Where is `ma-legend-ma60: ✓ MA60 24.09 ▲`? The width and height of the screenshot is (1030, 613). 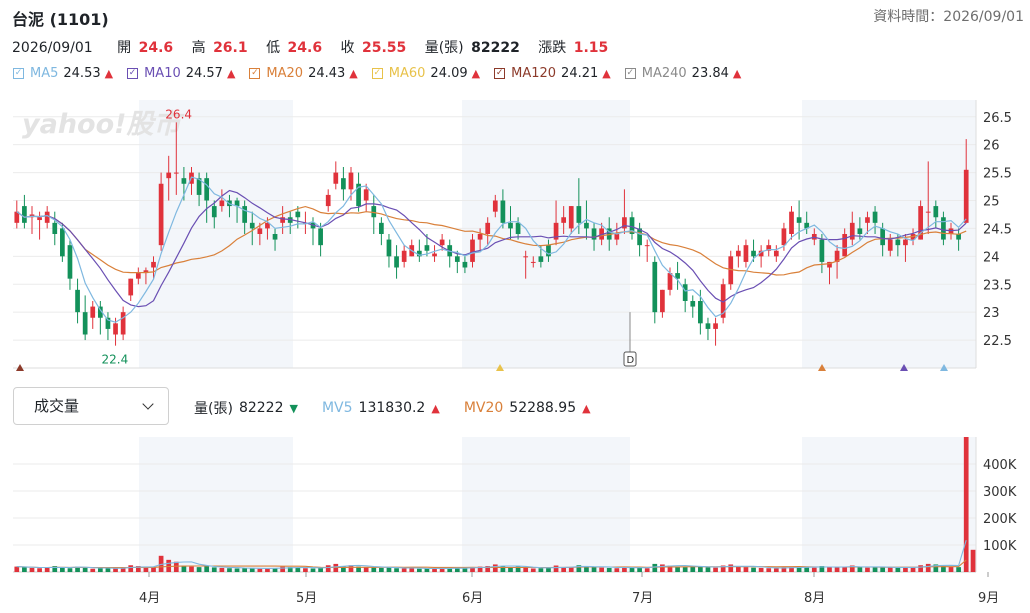
ma-legend-ma60: ✓ MA60 24.09 ▲ is located at coordinates (425, 73).